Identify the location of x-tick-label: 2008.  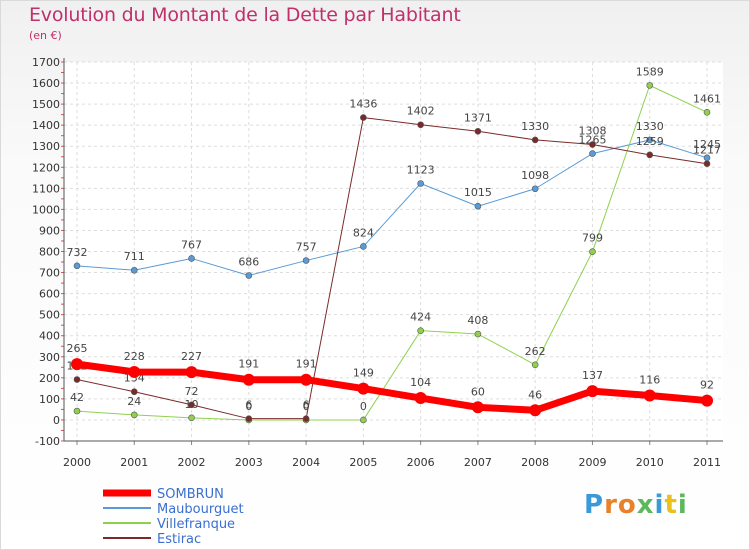
(535, 462).